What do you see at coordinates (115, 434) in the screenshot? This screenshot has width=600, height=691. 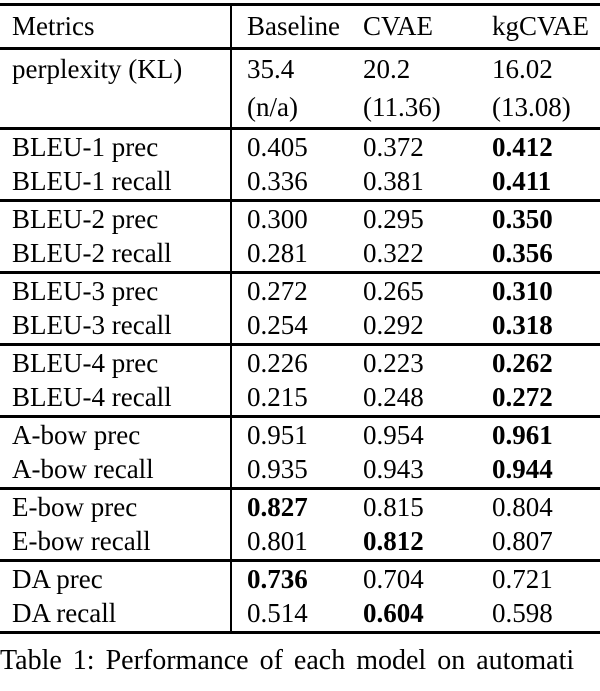 I see `metric-cell: A-bow prec` at bounding box center [115, 434].